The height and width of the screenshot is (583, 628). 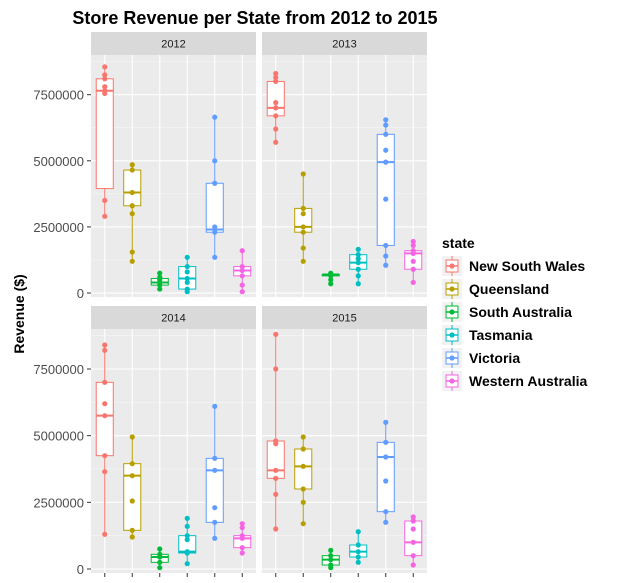 I want to click on legend-label: New South Wales, so click(x=527, y=266).